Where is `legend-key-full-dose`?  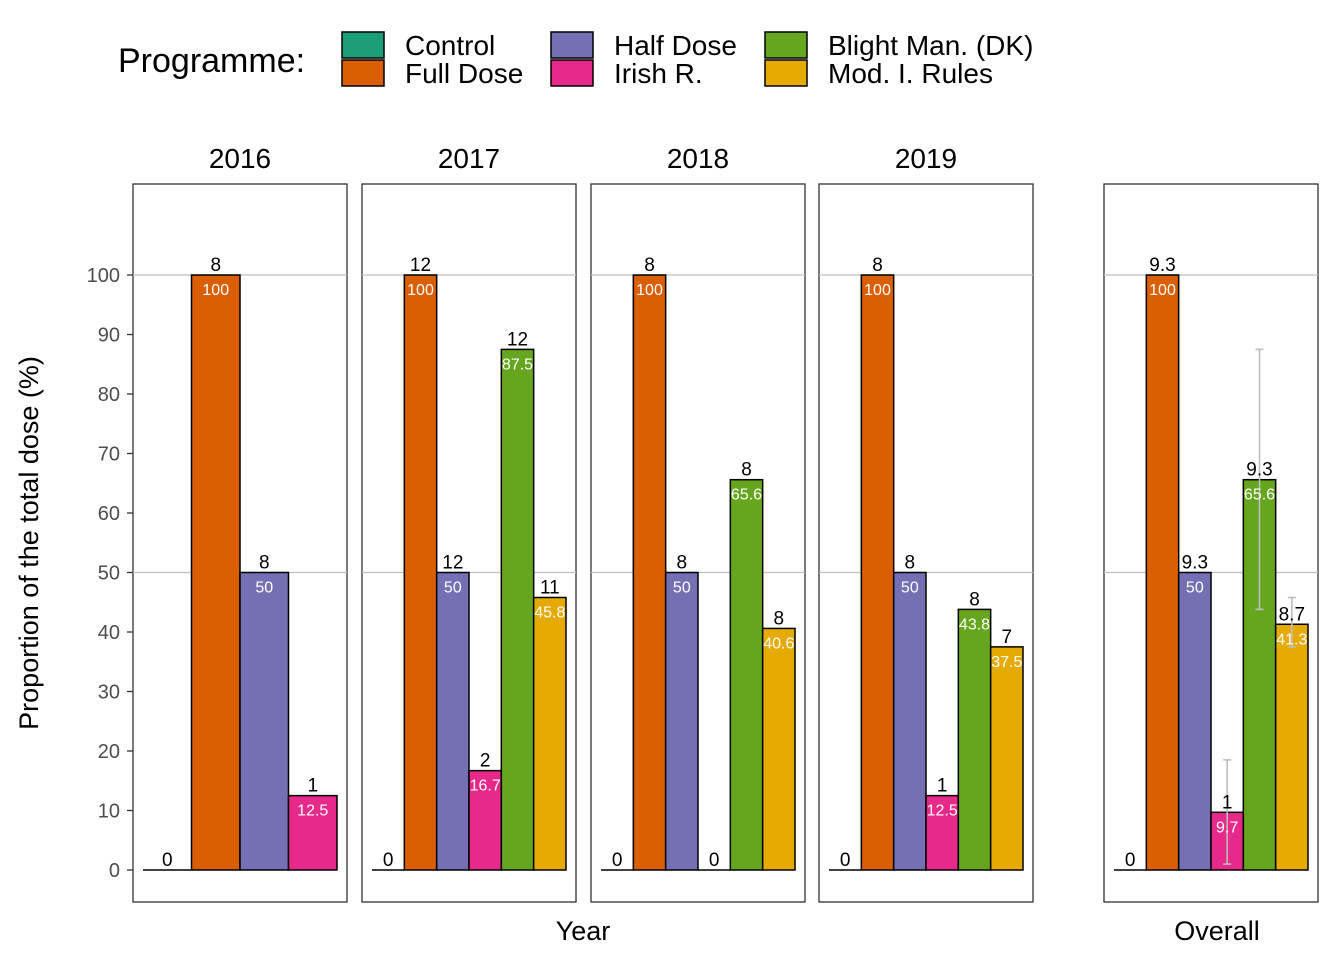
legend-key-full-dose is located at coordinates (363, 73).